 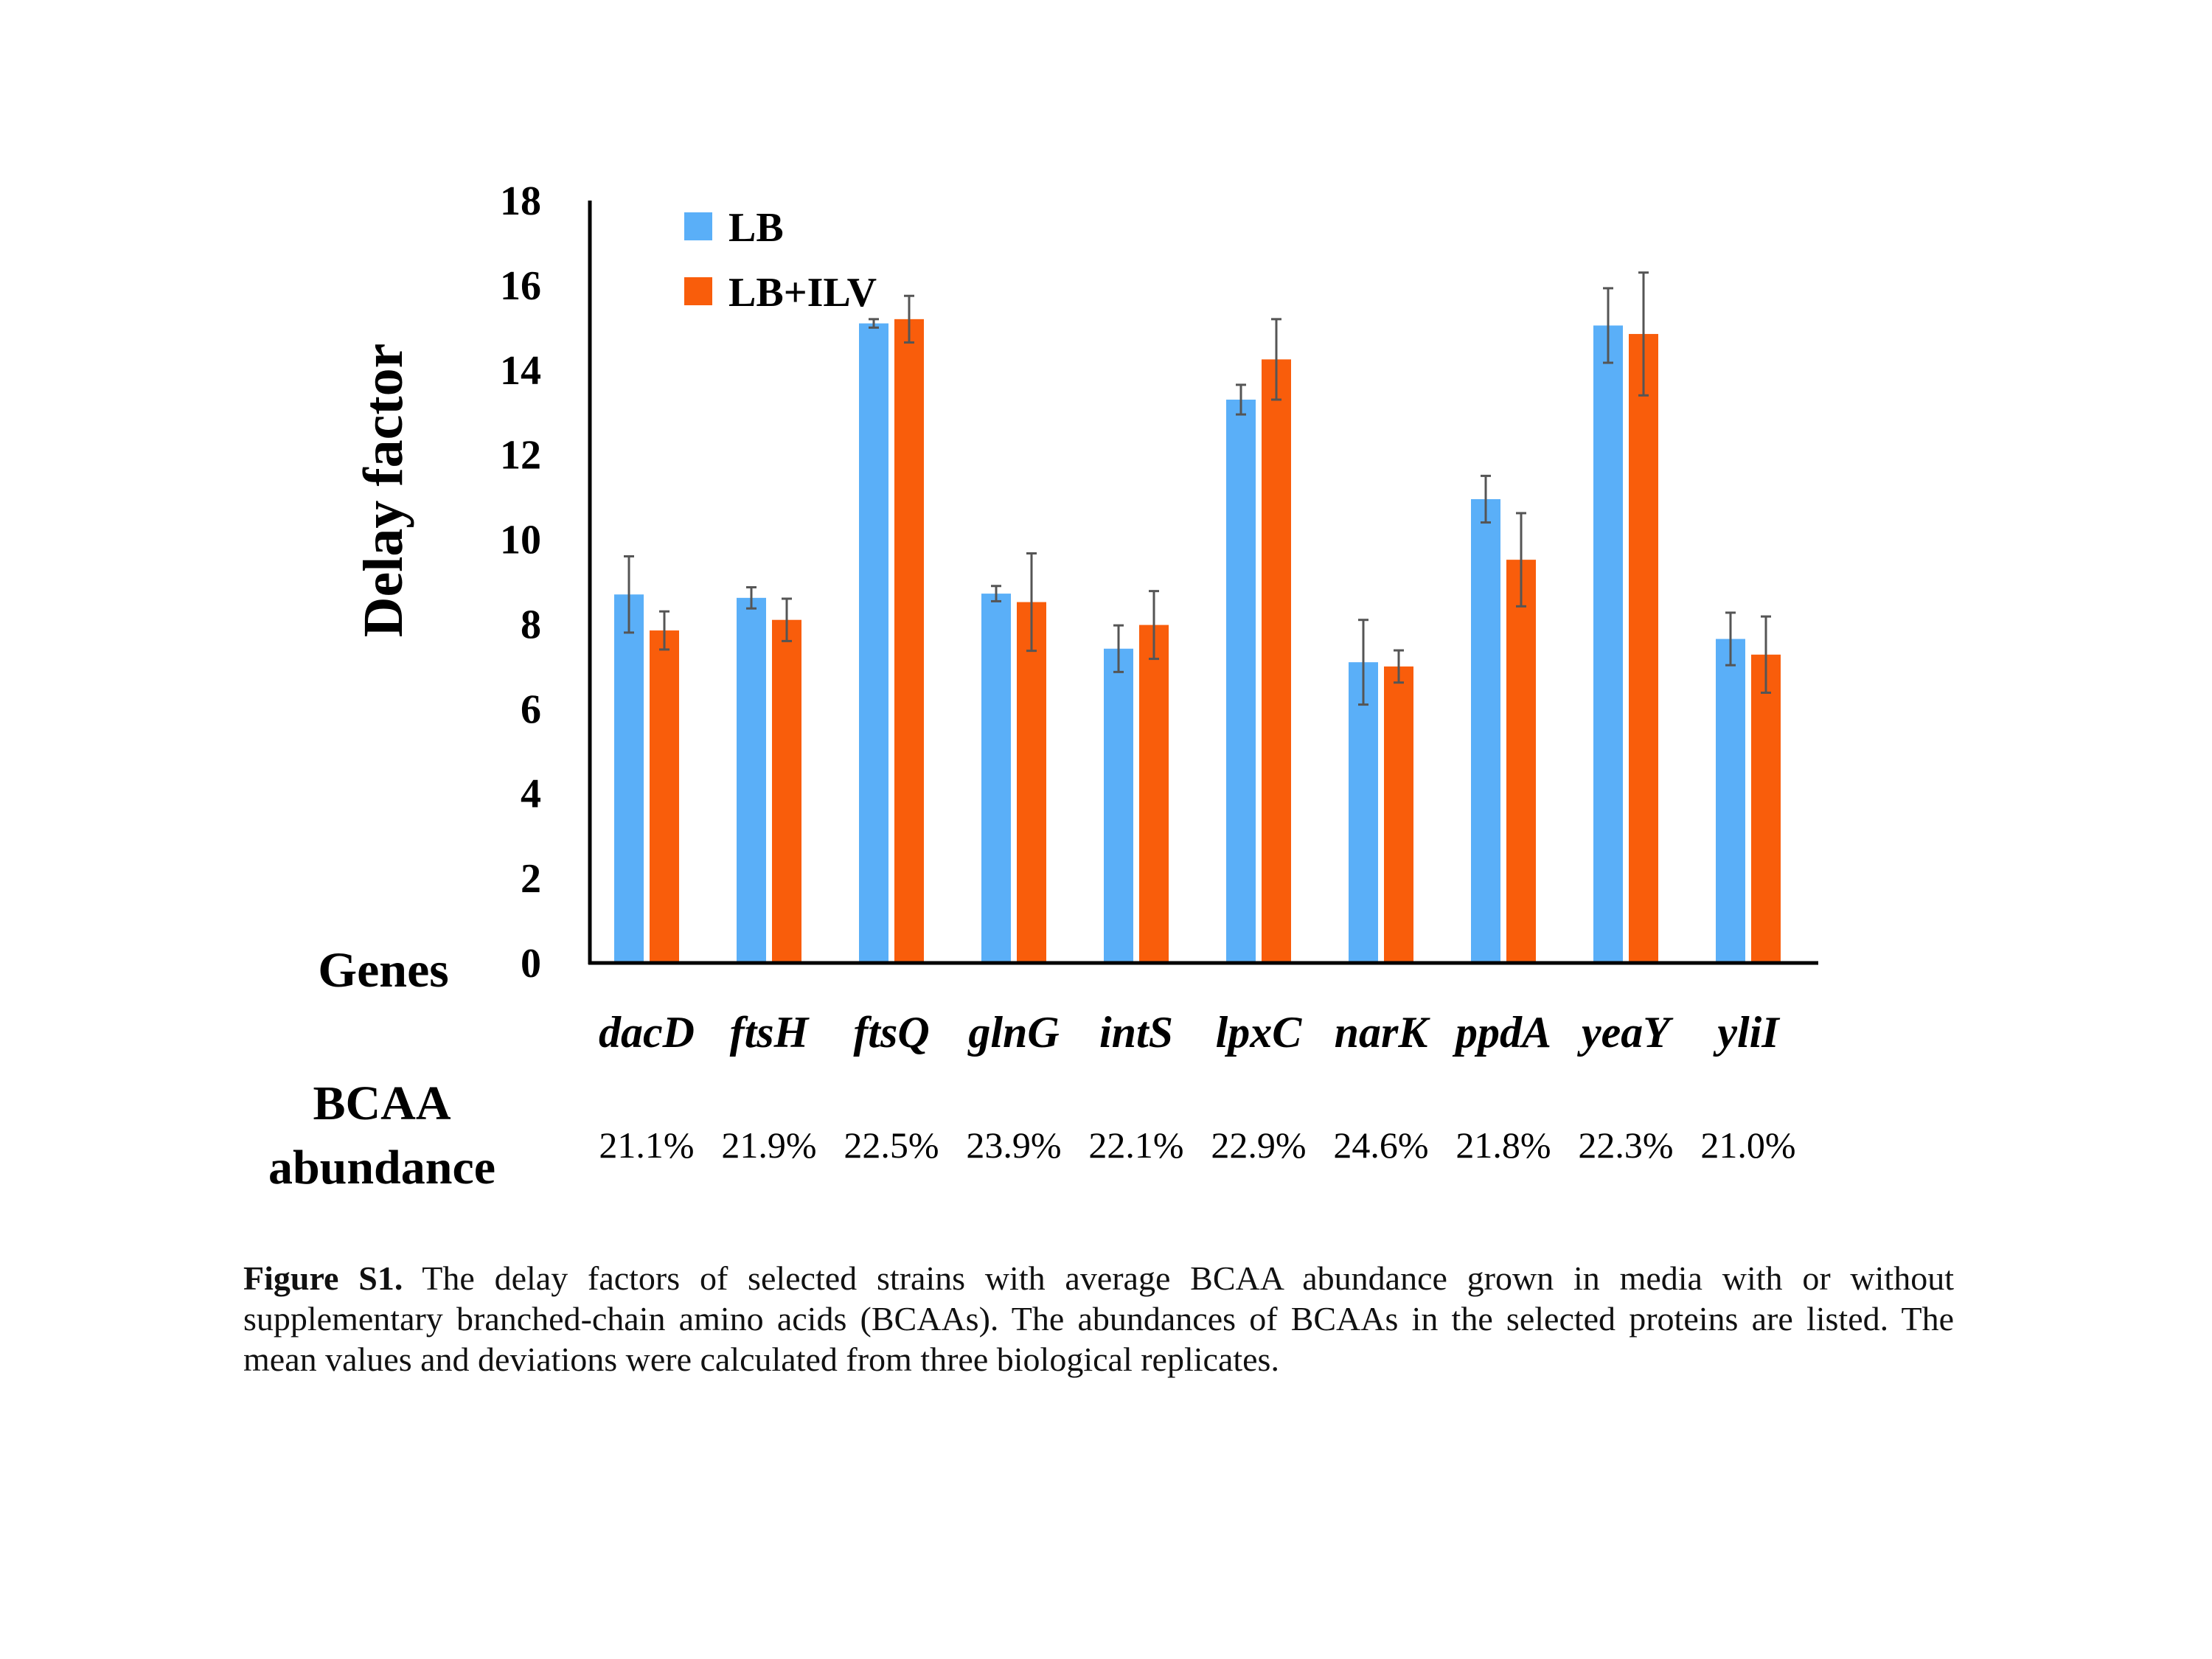 I want to click on error-bar-lb-ilv-ppdA, so click(x=1521, y=560).